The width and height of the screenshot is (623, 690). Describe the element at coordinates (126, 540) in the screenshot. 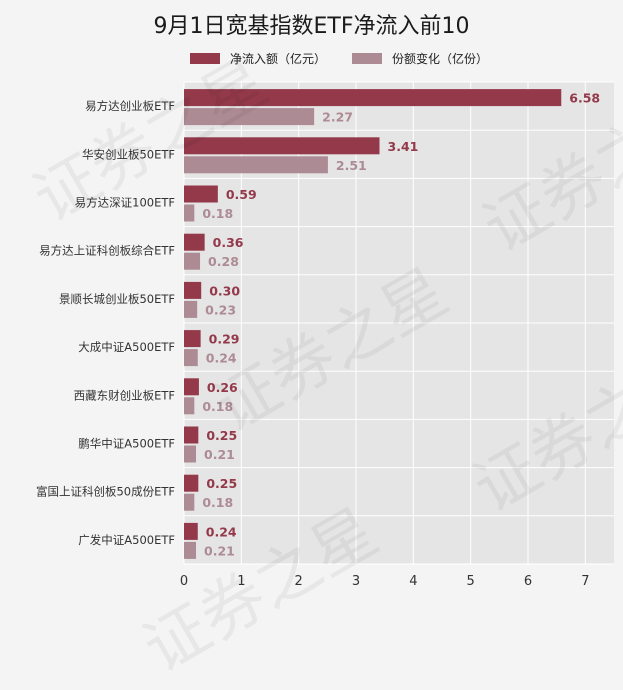

I see `category-label: 广发中证A500ETF` at that location.